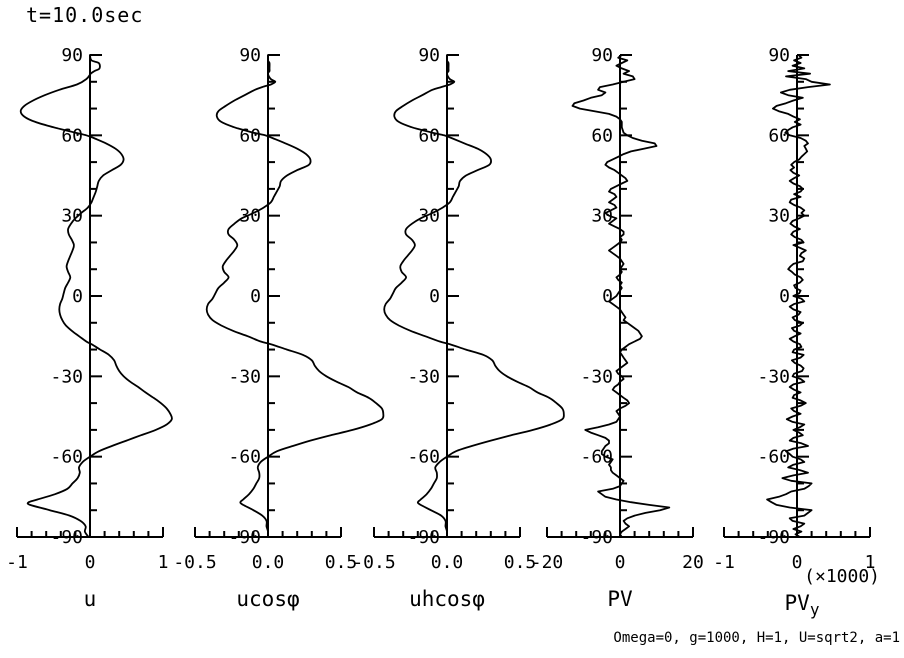  I want to click on axis-label: uhcosφ, so click(447, 599).